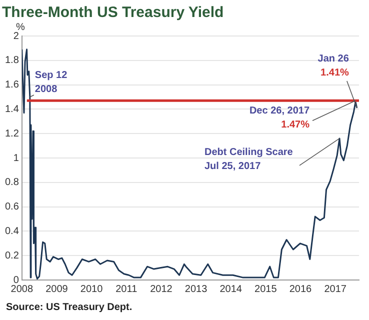 The image size is (369, 320). I want to click on y-tick-label: 1, so click(16, 158).